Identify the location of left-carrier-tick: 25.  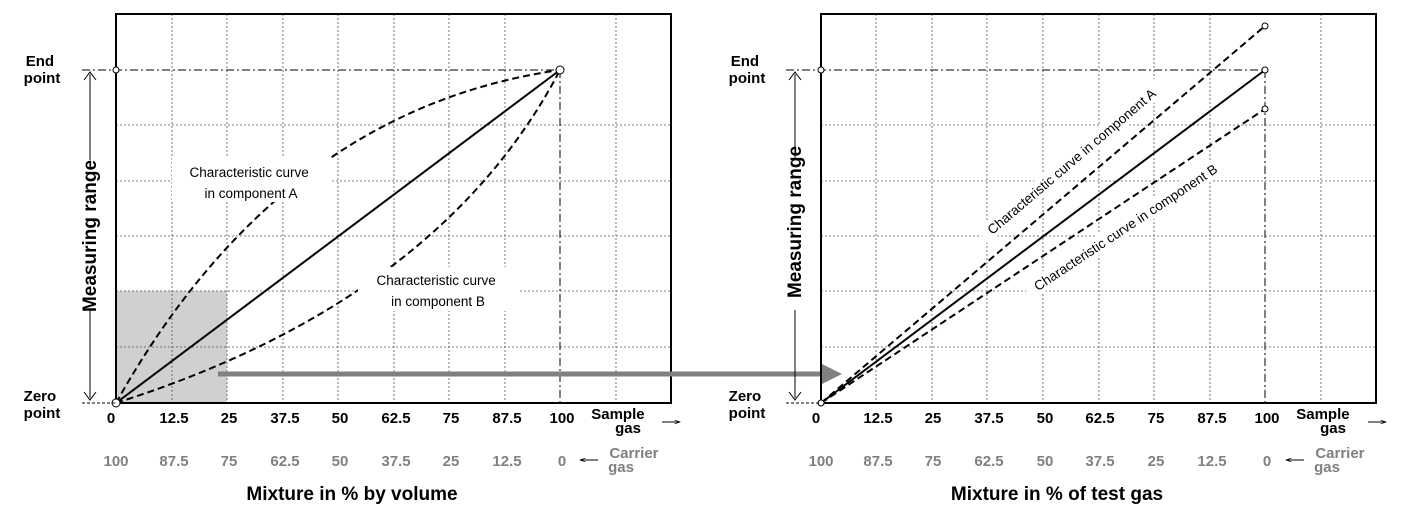
(451, 461).